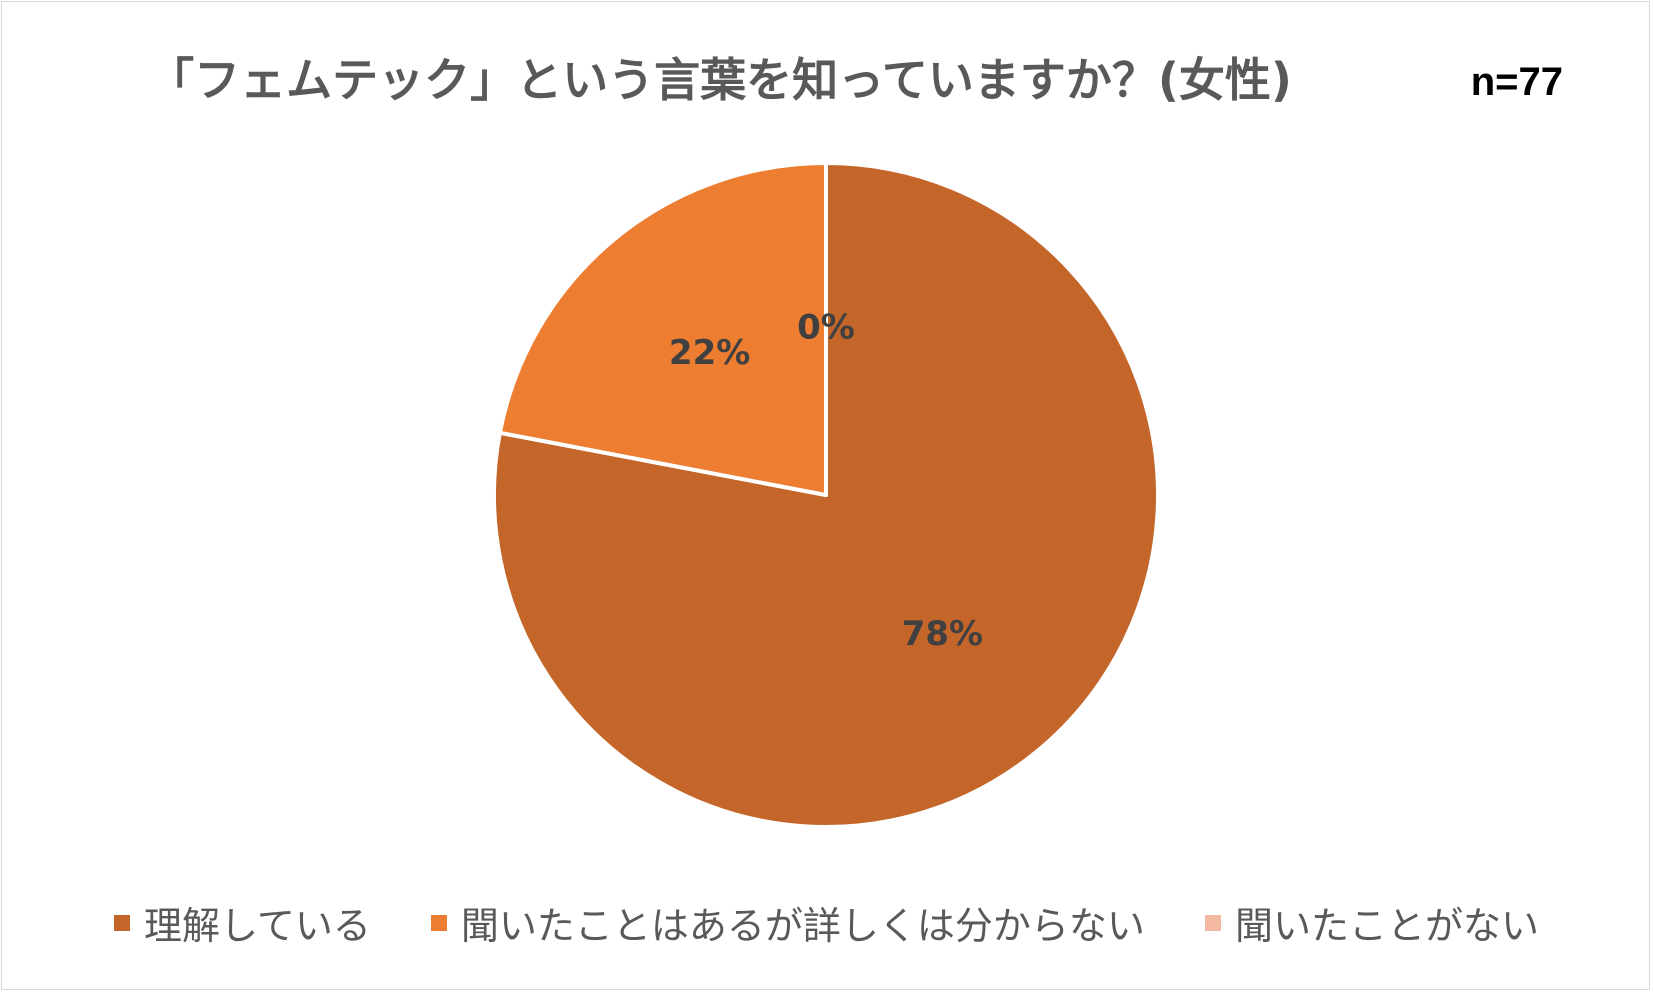 The height and width of the screenshot is (993, 1653). I want to click on data-label-never-heard: 0%, so click(826, 328).